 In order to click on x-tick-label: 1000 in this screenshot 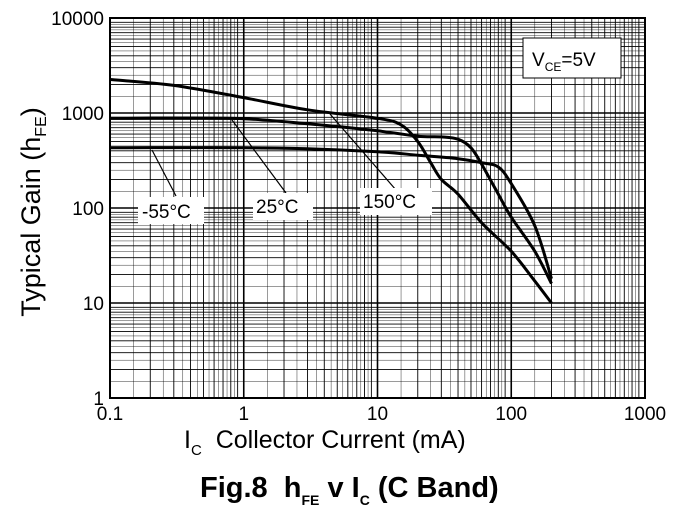, I will do `click(645, 414)`.